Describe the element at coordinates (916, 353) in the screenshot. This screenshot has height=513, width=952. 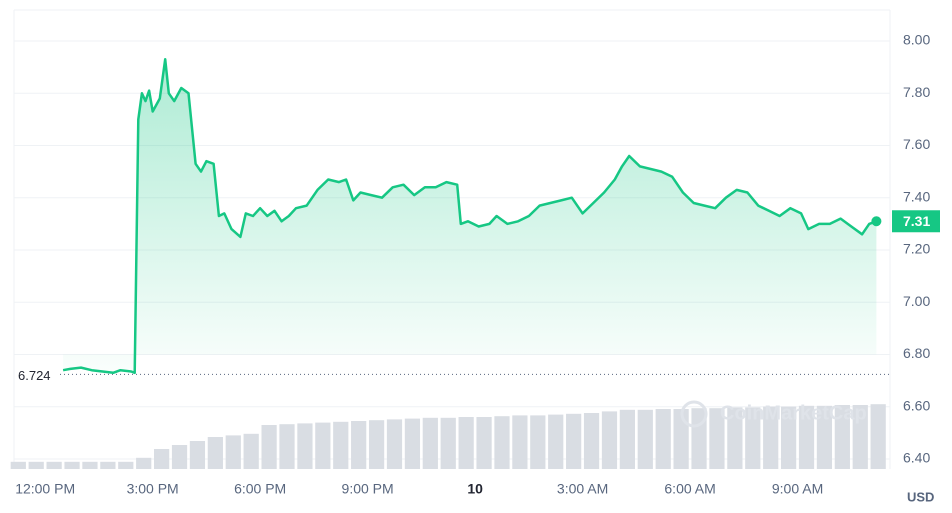
I see `y-tick-label: 6.80` at that location.